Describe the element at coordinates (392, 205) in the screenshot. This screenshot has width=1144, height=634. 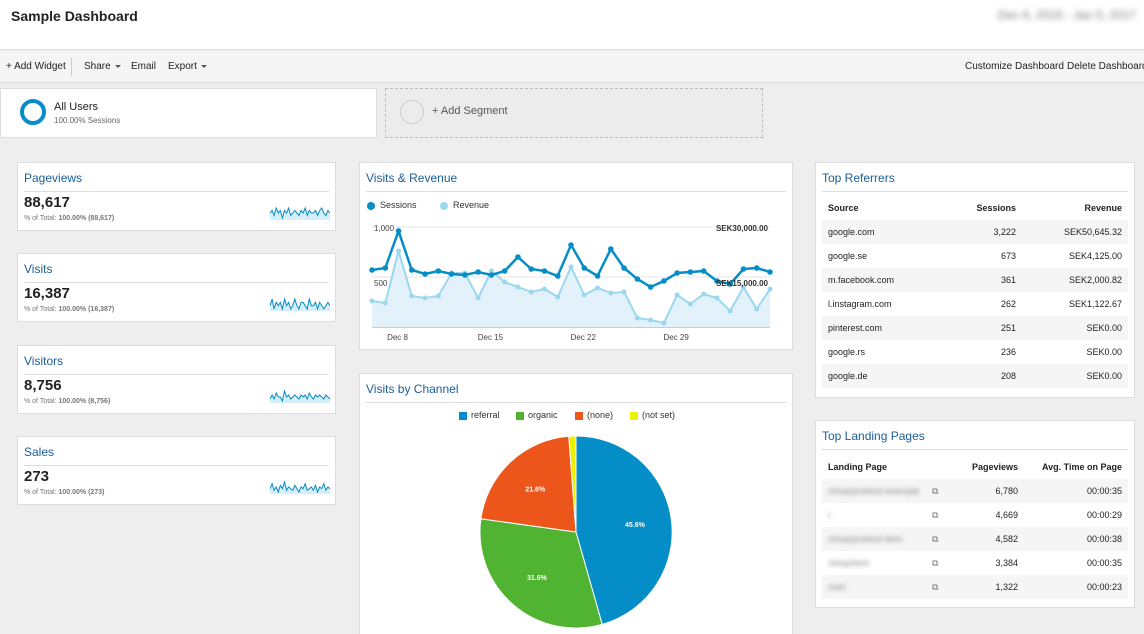
I see `legend-sessions: Sessions` at that location.